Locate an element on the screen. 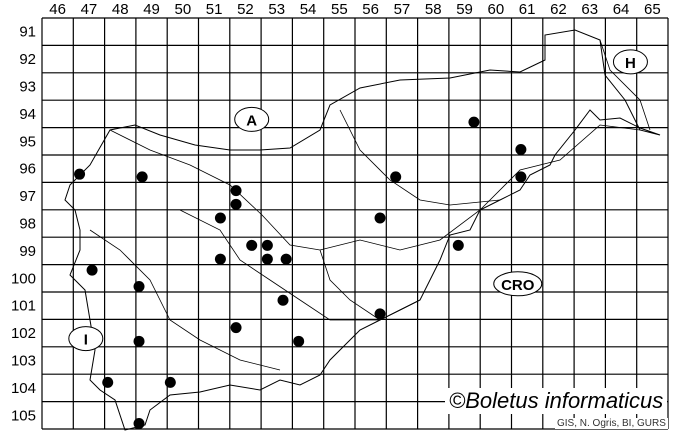 The image size is (680, 436). country-label: H is located at coordinates (630, 62).